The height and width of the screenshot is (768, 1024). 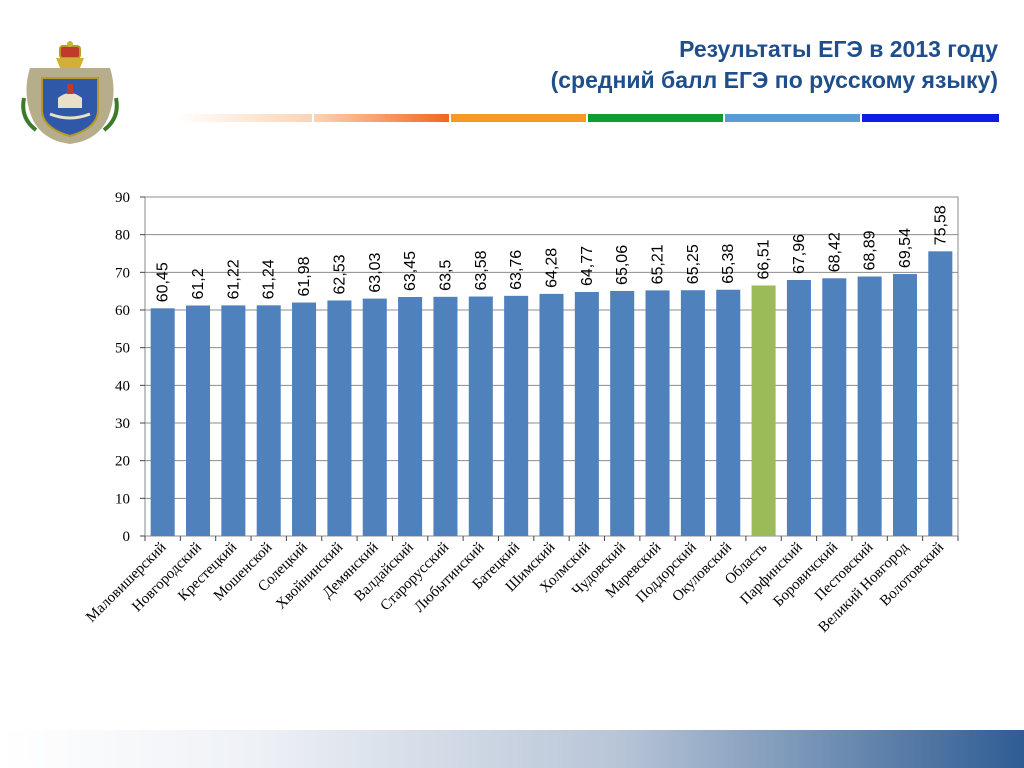 I want to click on footer-gradient, so click(x=512, y=749).